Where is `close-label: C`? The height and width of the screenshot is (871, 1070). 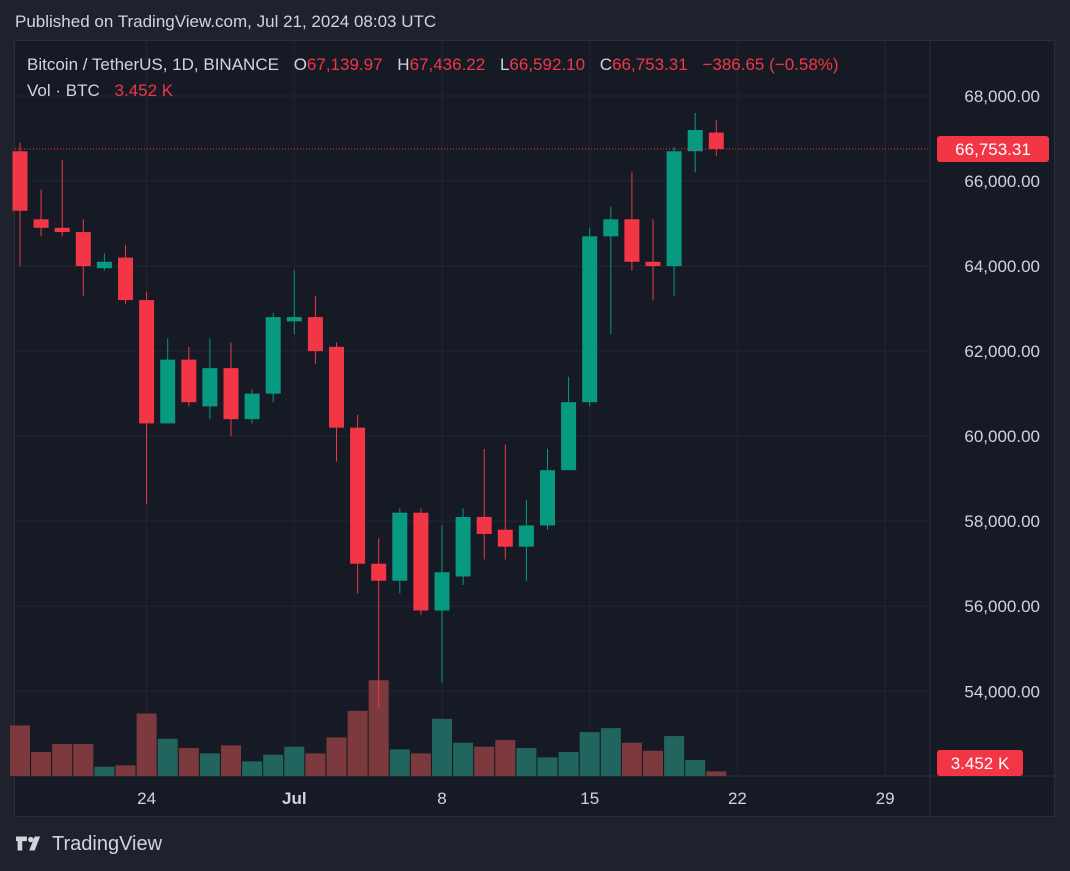 close-label: C is located at coordinates (606, 64).